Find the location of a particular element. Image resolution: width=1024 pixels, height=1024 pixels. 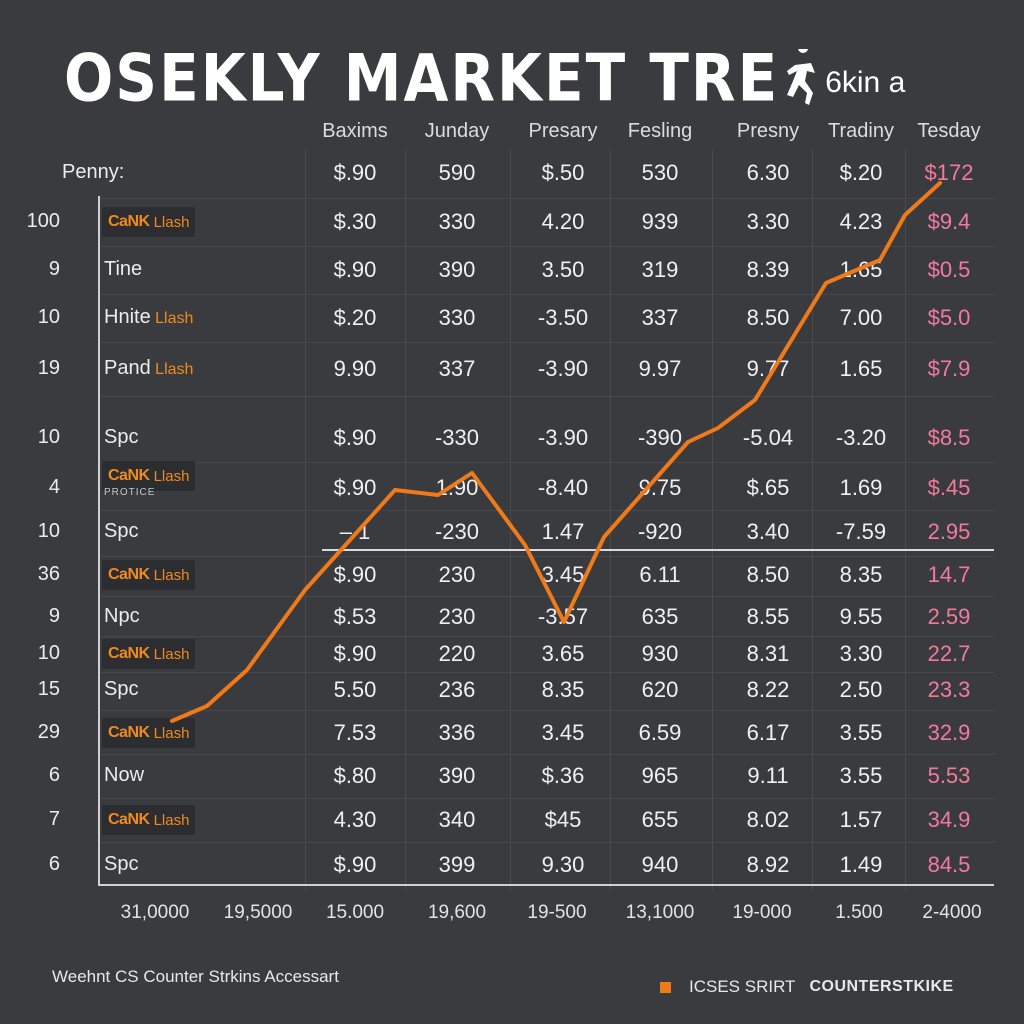

table-cell: 655 is located at coordinates (660, 819).